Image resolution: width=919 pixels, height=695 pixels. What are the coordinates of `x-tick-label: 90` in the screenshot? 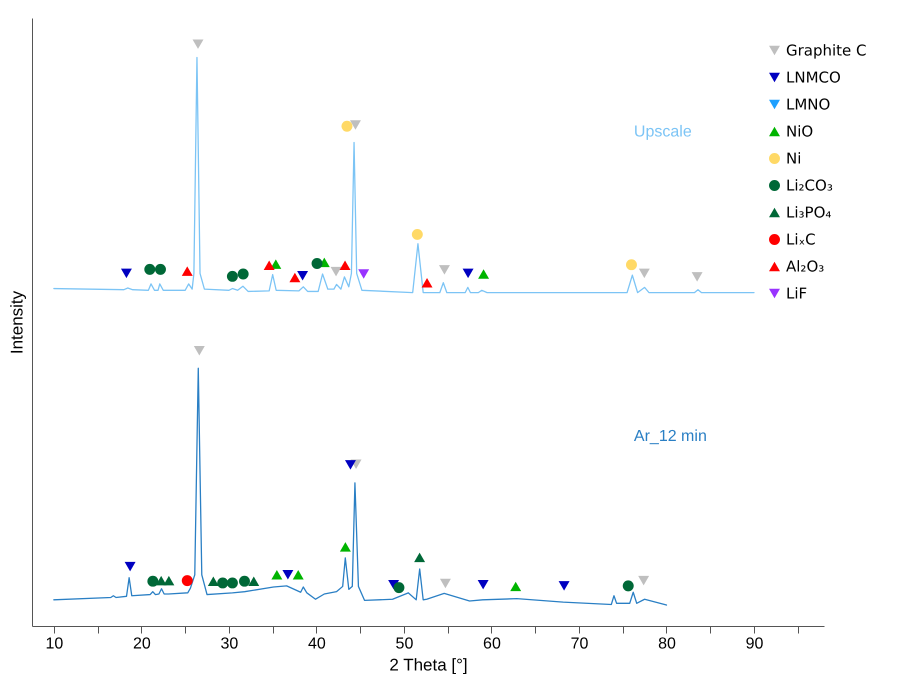 It's located at (755, 644).